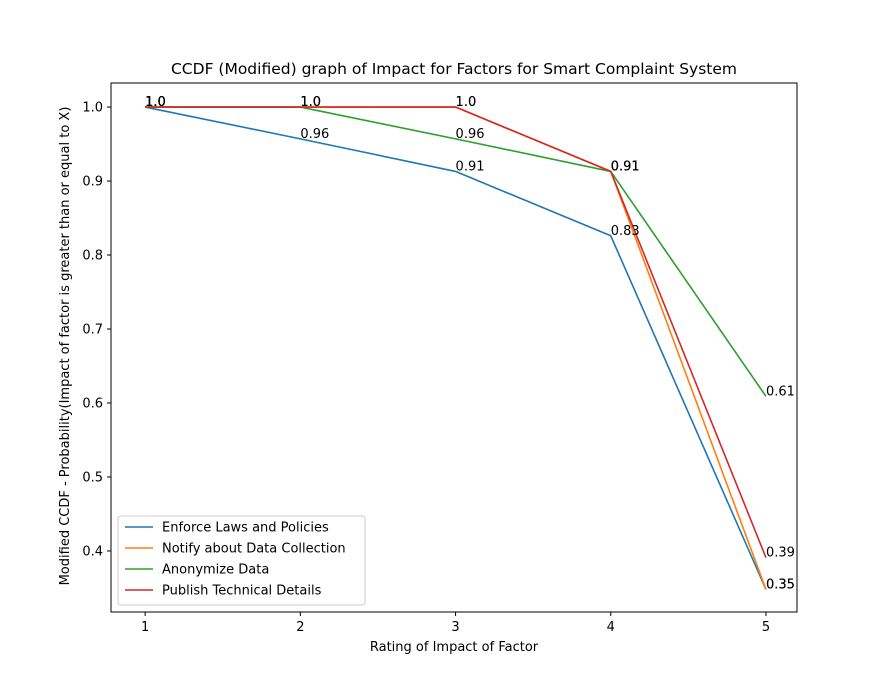  What do you see at coordinates (254, 549) in the screenshot?
I see `legend-entry: Notify about Data Collection` at bounding box center [254, 549].